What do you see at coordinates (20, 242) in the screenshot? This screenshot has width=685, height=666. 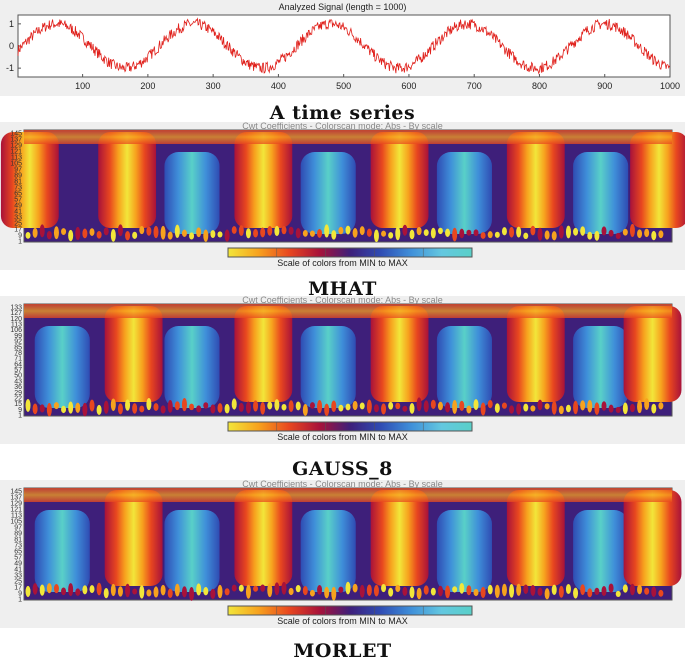 I see `scale-tick-label: 1` at bounding box center [20, 242].